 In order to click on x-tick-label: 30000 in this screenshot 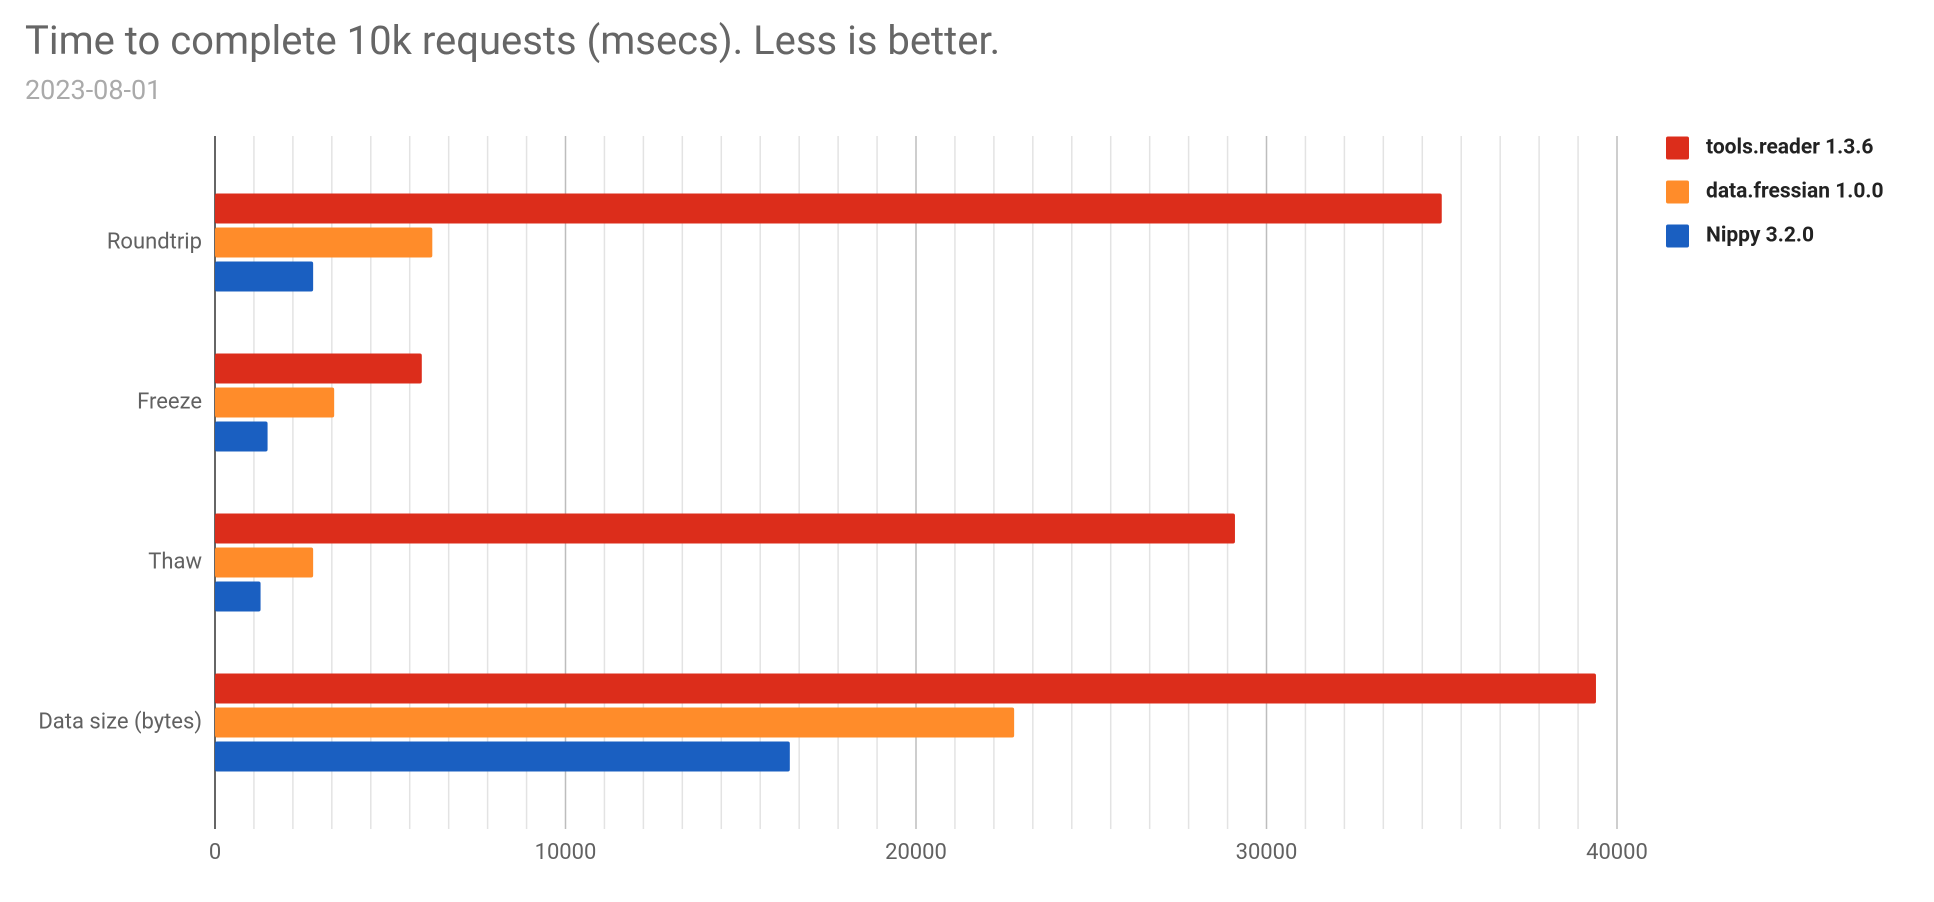, I will do `click(1267, 852)`.